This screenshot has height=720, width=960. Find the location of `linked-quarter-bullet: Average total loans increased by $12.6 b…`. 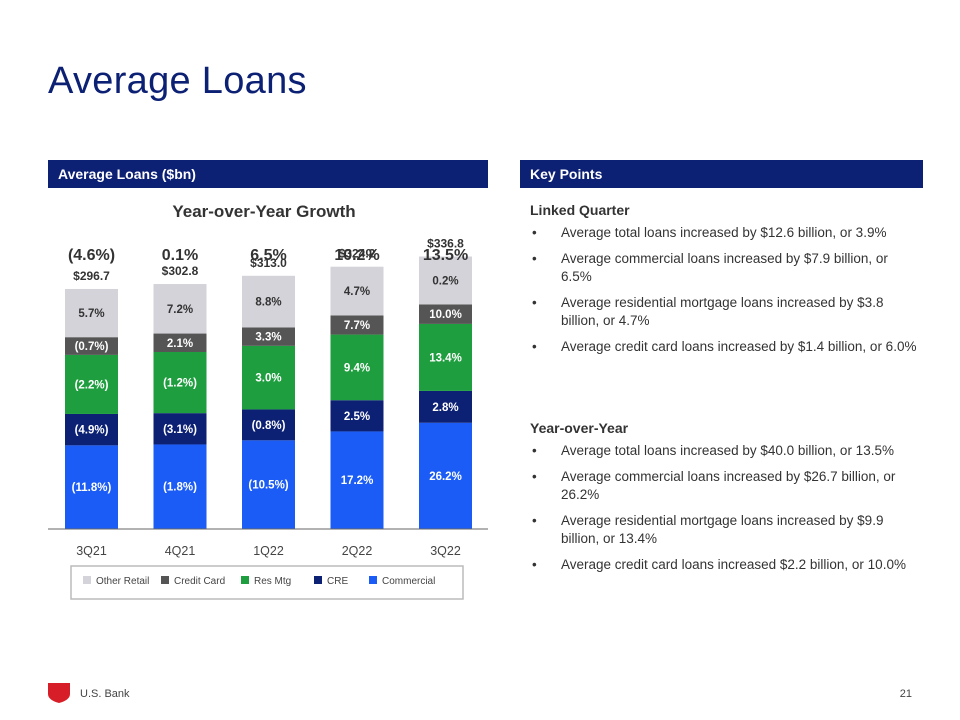

linked-quarter-bullet: Average total loans increased by $12.6 b… is located at coordinates (725, 233).